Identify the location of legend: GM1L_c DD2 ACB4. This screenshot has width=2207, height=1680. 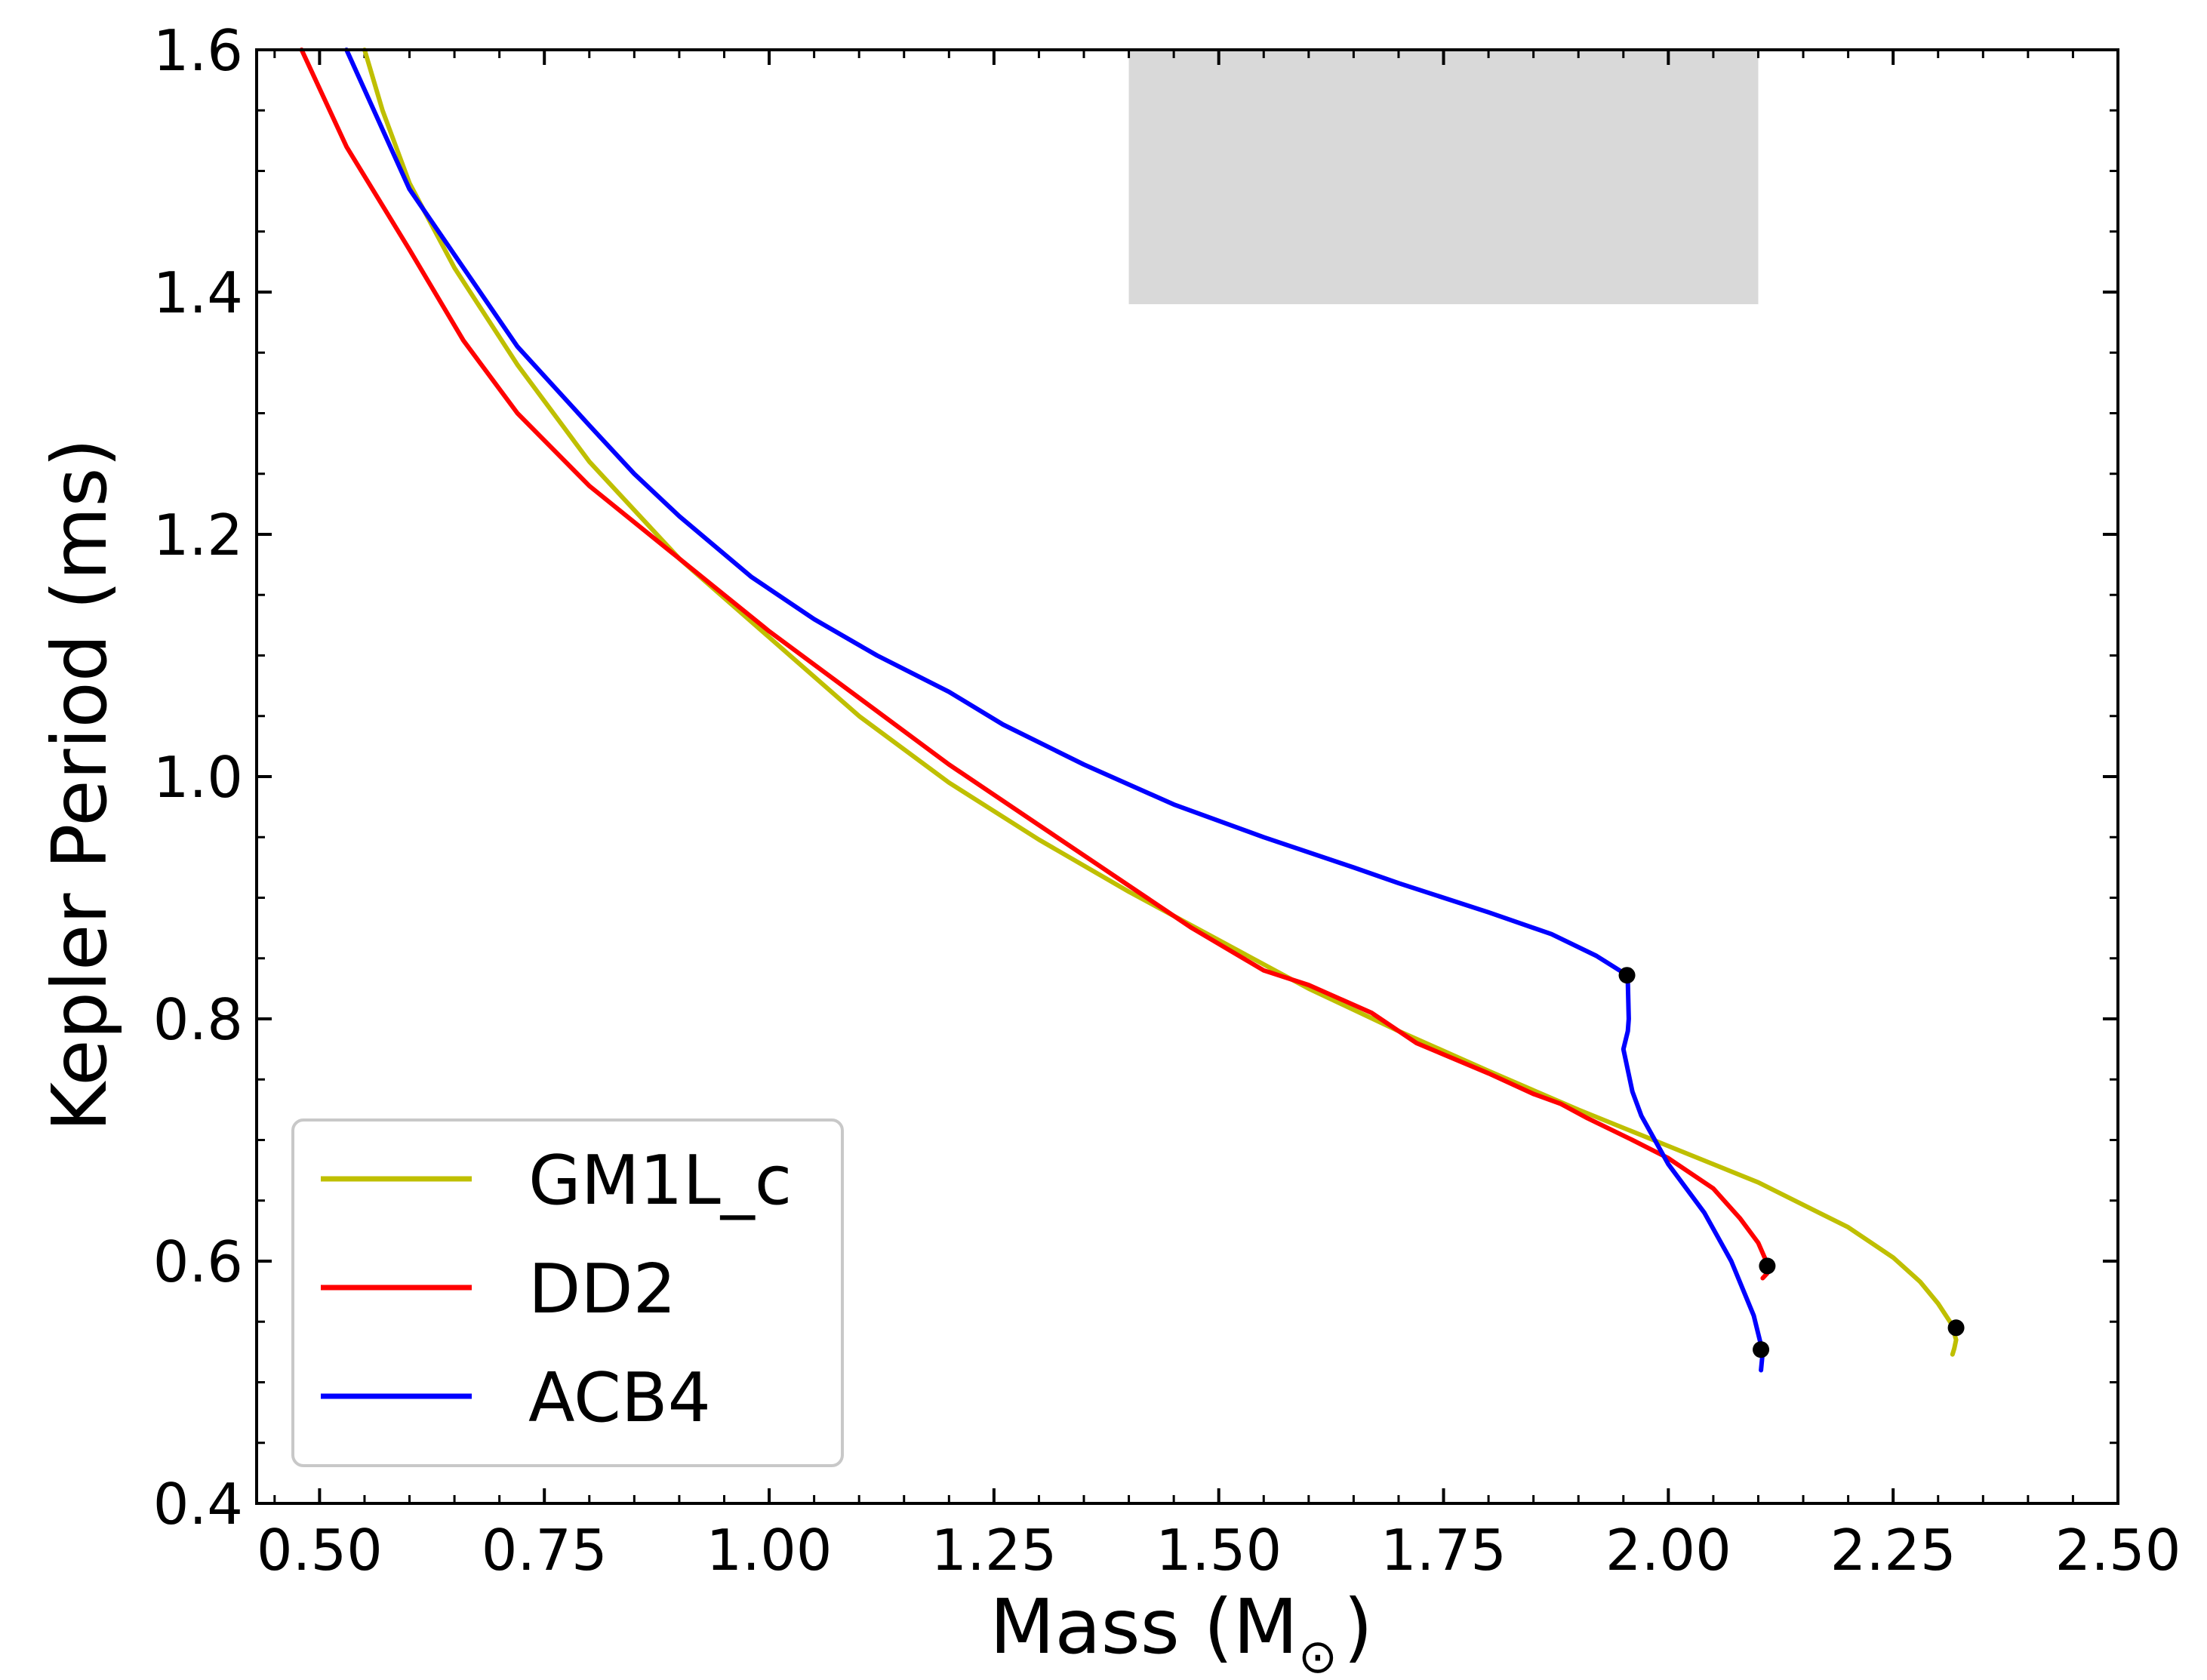
(567, 1292).